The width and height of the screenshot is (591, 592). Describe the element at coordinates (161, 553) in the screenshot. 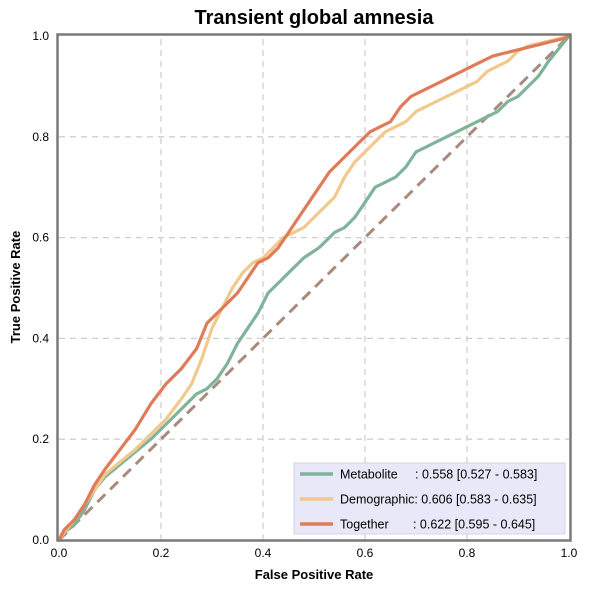

I see `x-tick-label: 0.2` at that location.